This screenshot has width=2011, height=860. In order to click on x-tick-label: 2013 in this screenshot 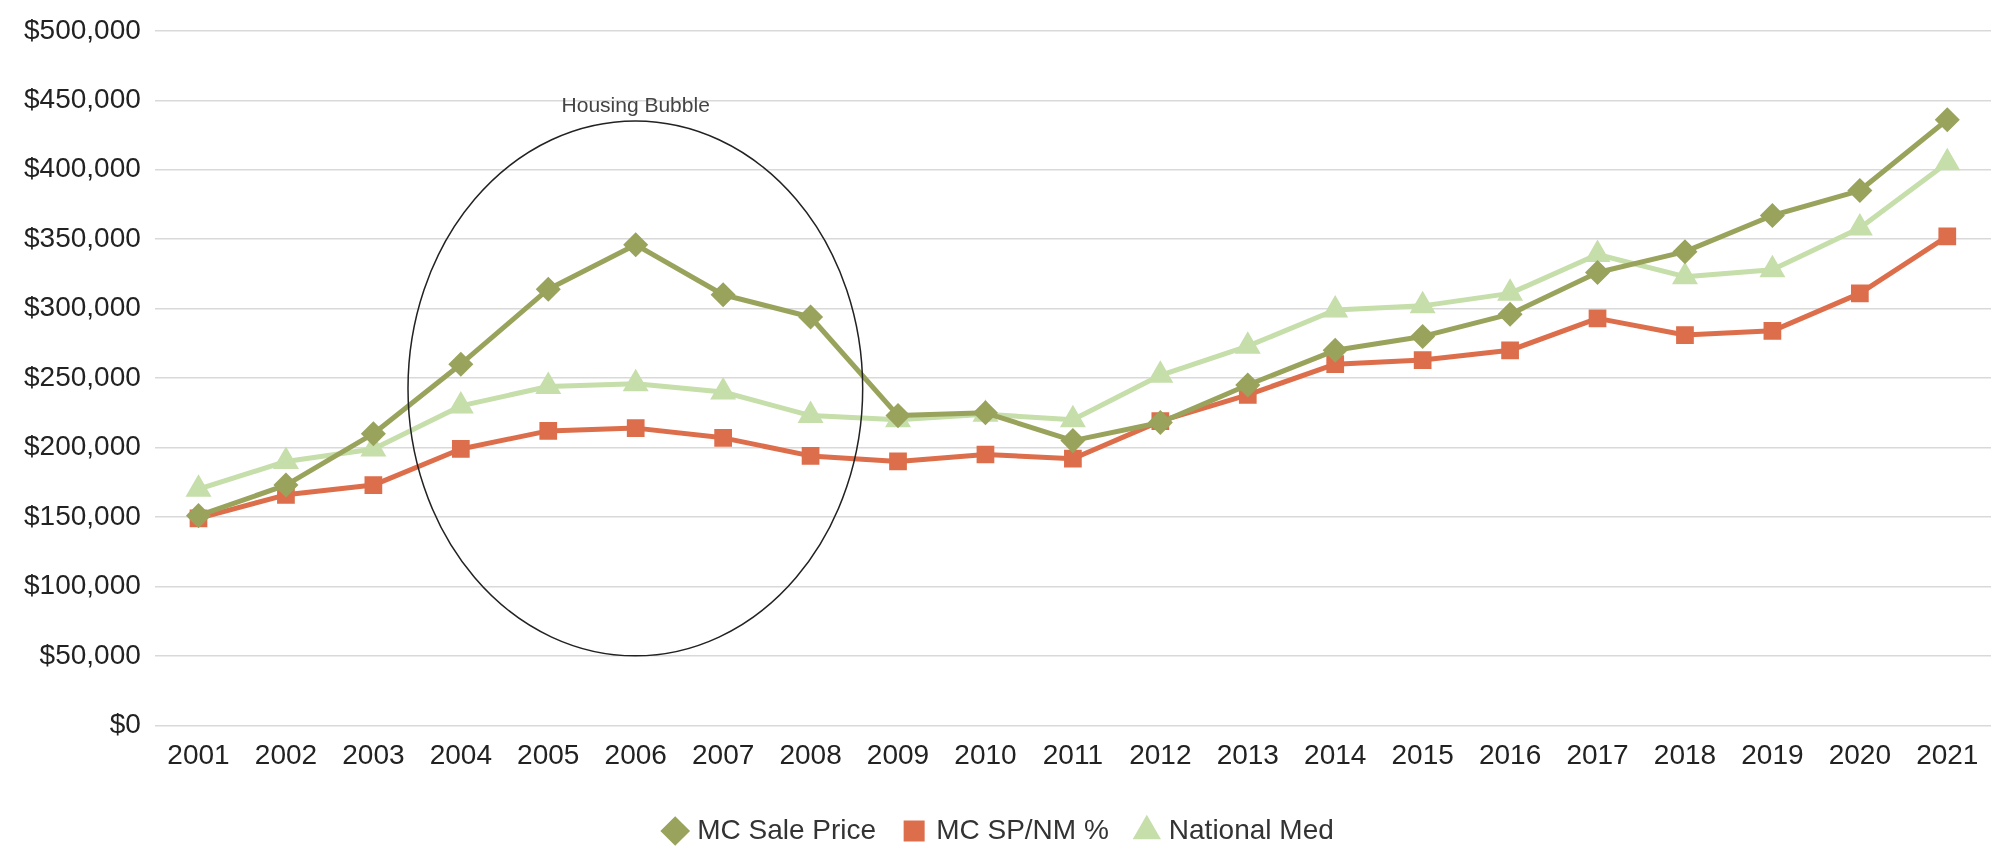, I will do `click(1247, 754)`.